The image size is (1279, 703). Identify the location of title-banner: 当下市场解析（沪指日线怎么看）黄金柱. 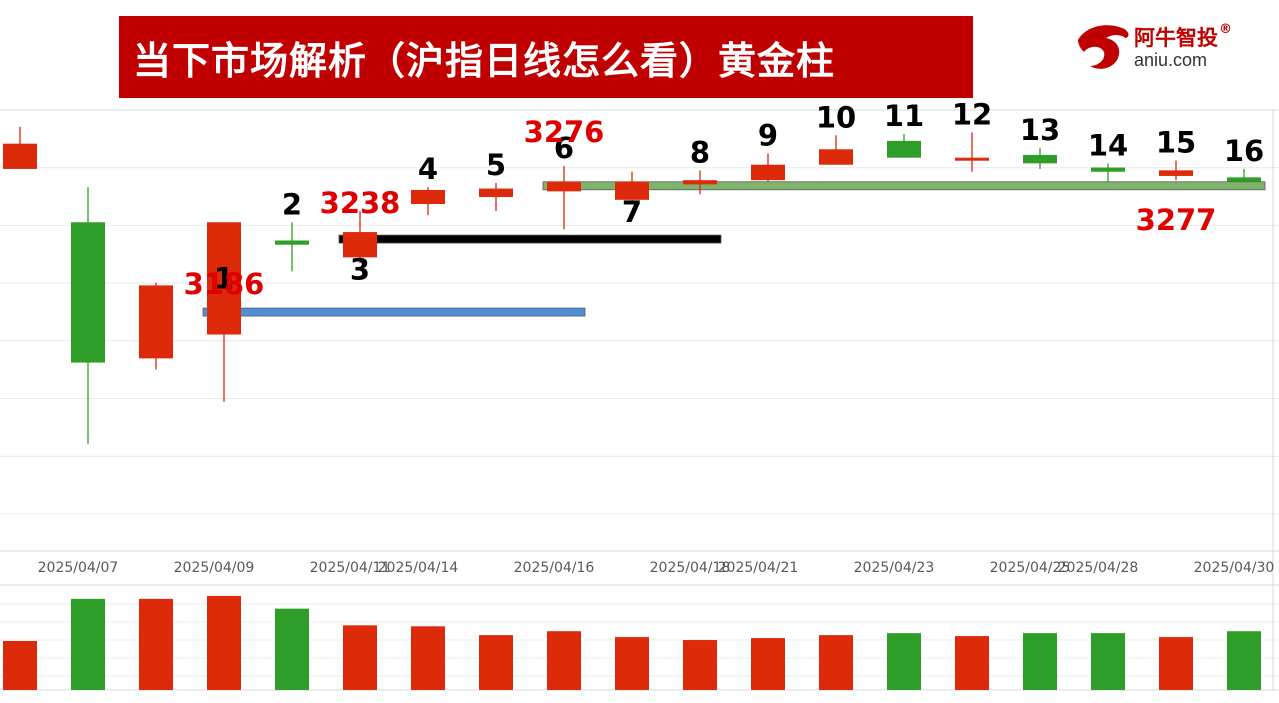
(546, 57).